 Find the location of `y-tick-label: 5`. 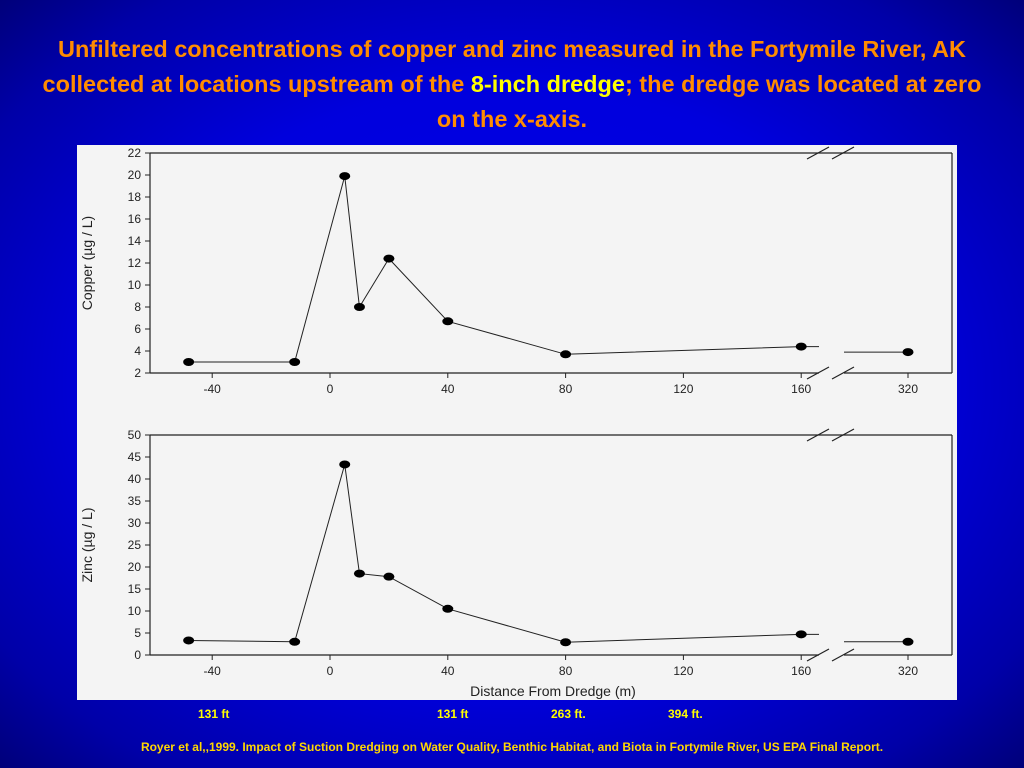

y-tick-label: 5 is located at coordinates (137, 633).